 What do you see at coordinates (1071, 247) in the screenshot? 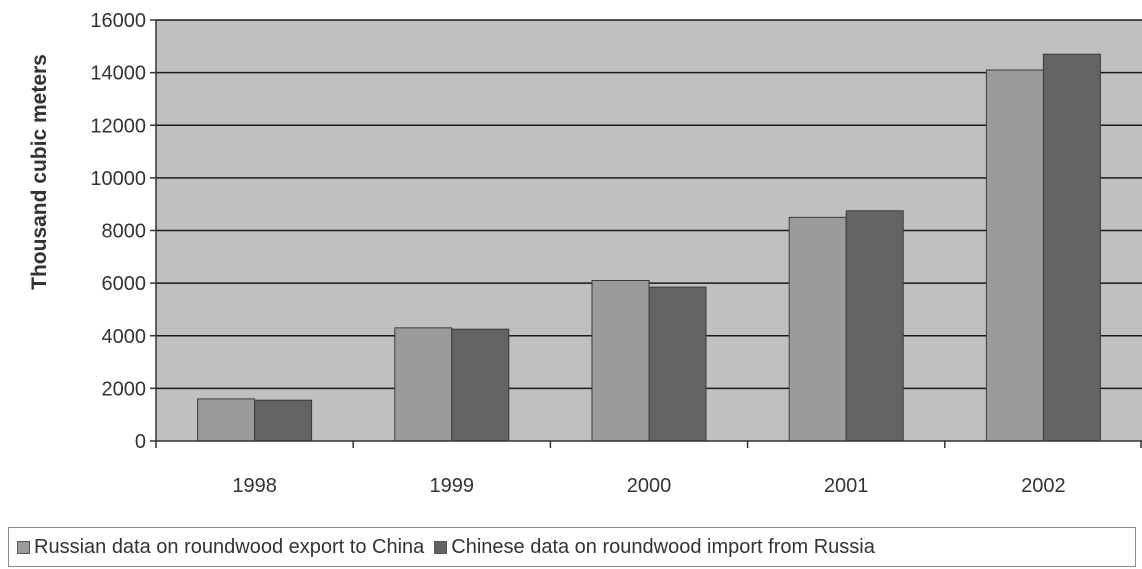
I see `bar-chinese-2002` at bounding box center [1071, 247].